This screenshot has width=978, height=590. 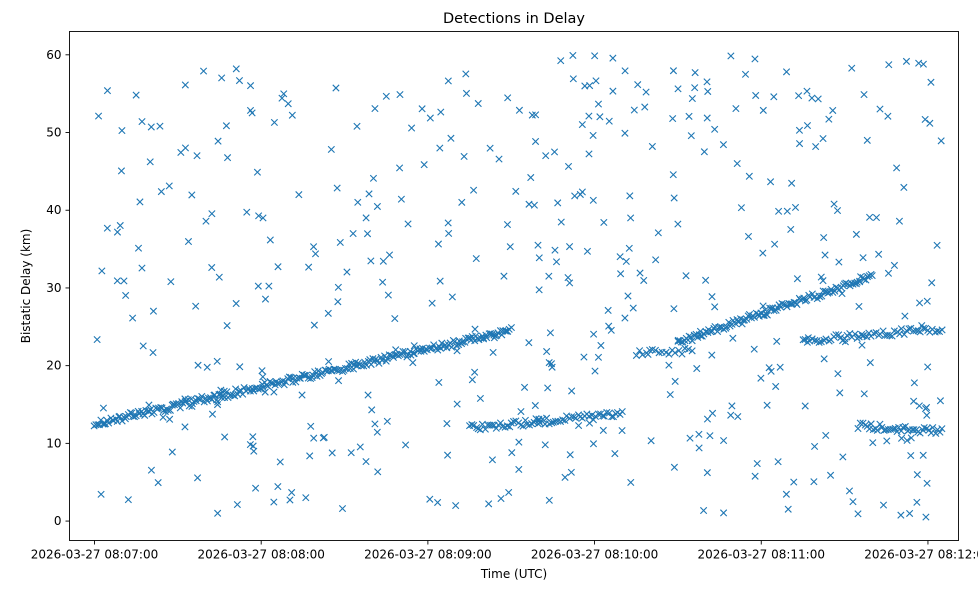 What do you see at coordinates (53, 133) in the screenshot?
I see `y-tick-label: 50` at bounding box center [53, 133].